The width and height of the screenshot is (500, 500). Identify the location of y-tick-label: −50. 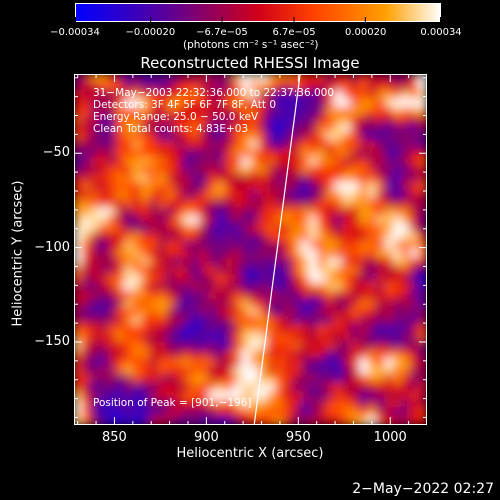
(56, 153).